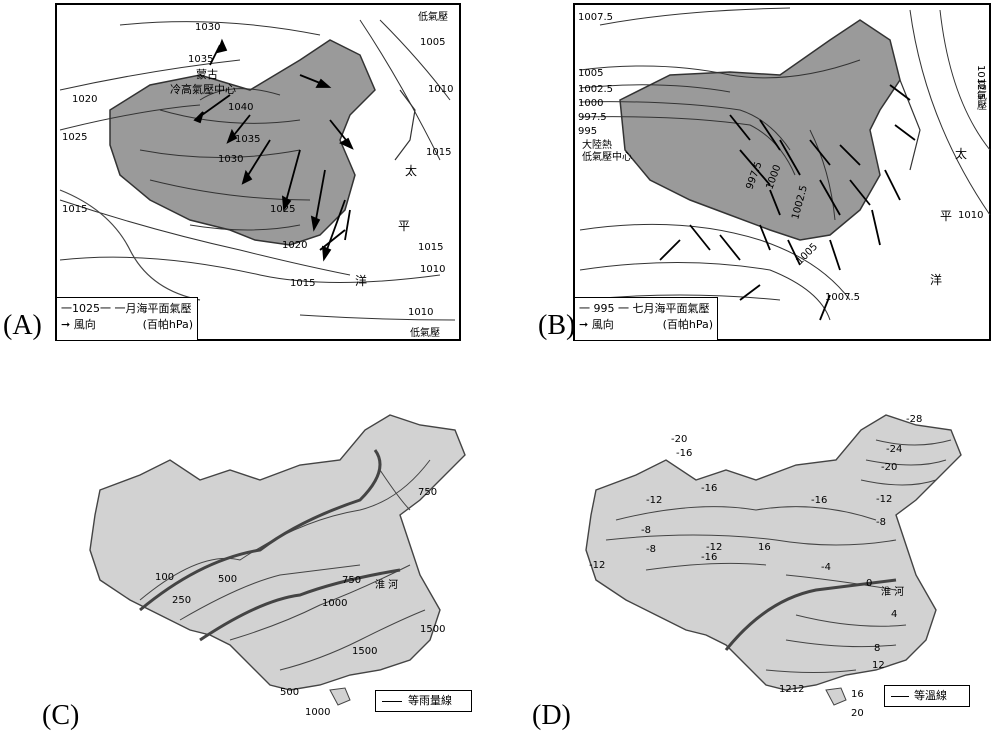 This screenshot has width=992, height=739. I want to click on map-label: 20, so click(857, 713).